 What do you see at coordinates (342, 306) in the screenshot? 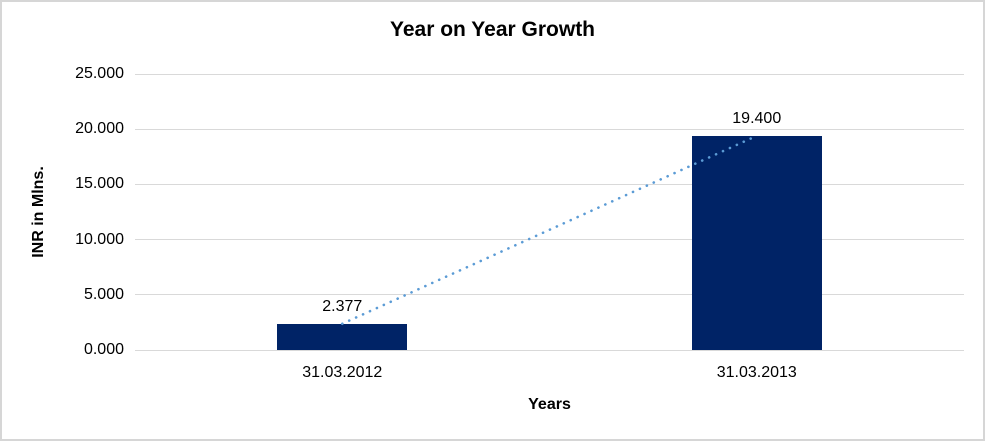
I see `bar-value-label: 2.377` at bounding box center [342, 306].